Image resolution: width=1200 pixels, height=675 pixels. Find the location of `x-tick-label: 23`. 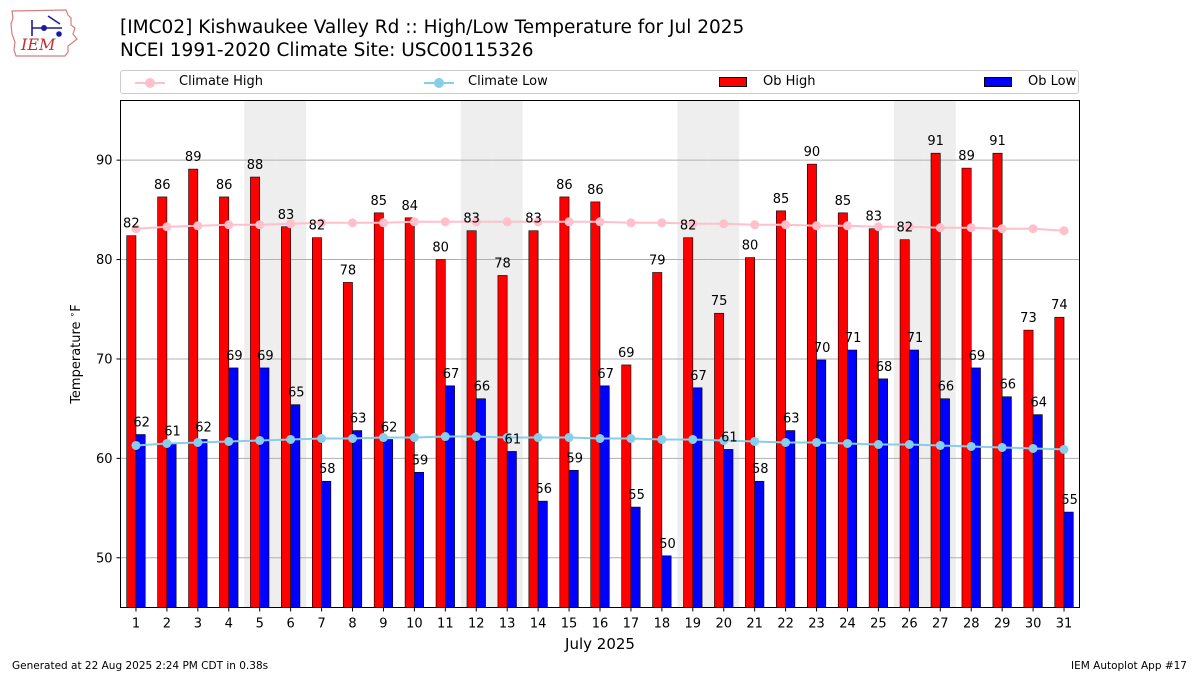

x-tick-label: 23 is located at coordinates (816, 624).